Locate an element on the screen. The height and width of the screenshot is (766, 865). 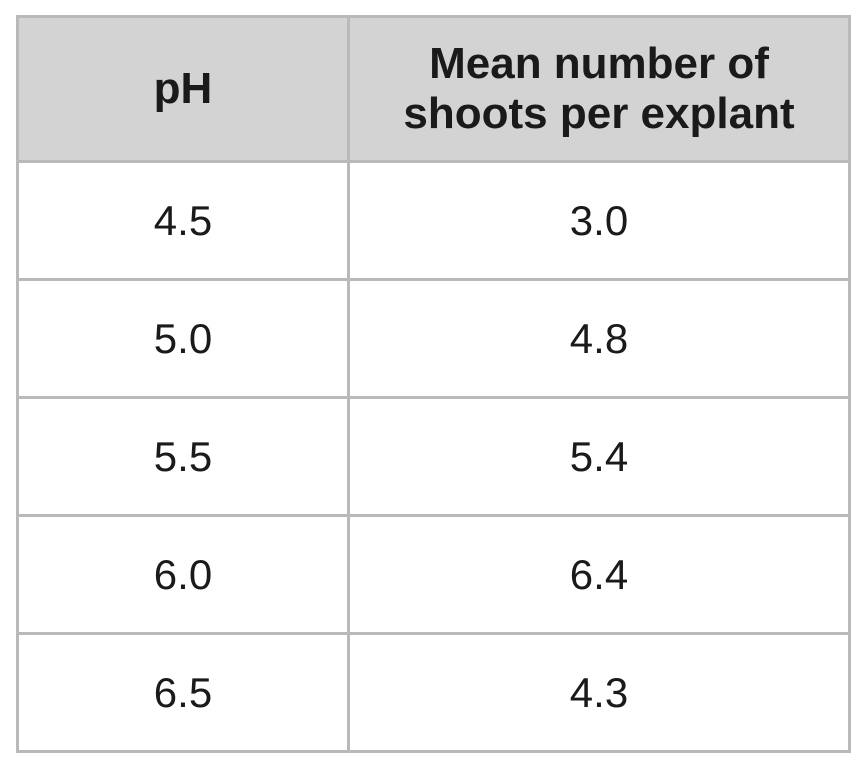
header-ph: pH is located at coordinates (183, 89).